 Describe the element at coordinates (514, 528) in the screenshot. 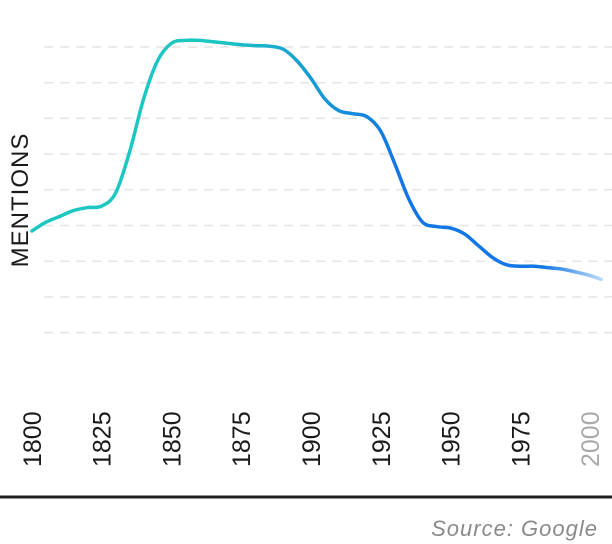

I see `source-label: Source: Google` at that location.